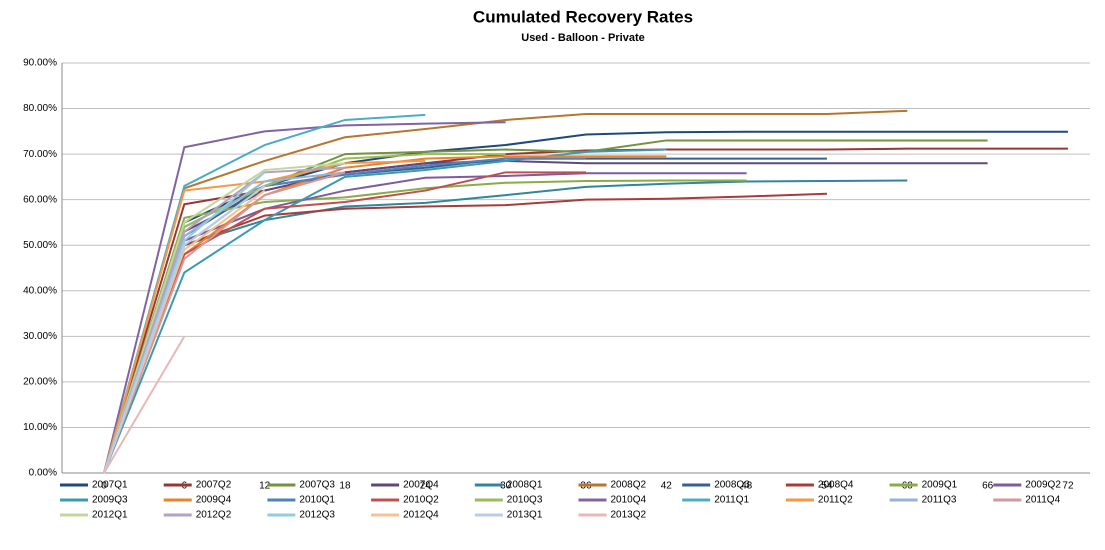 Image resolution: width=1105 pixels, height=550 pixels. What do you see at coordinates (525, 485) in the screenshot?
I see `legend-label: 2008Q1` at bounding box center [525, 485].